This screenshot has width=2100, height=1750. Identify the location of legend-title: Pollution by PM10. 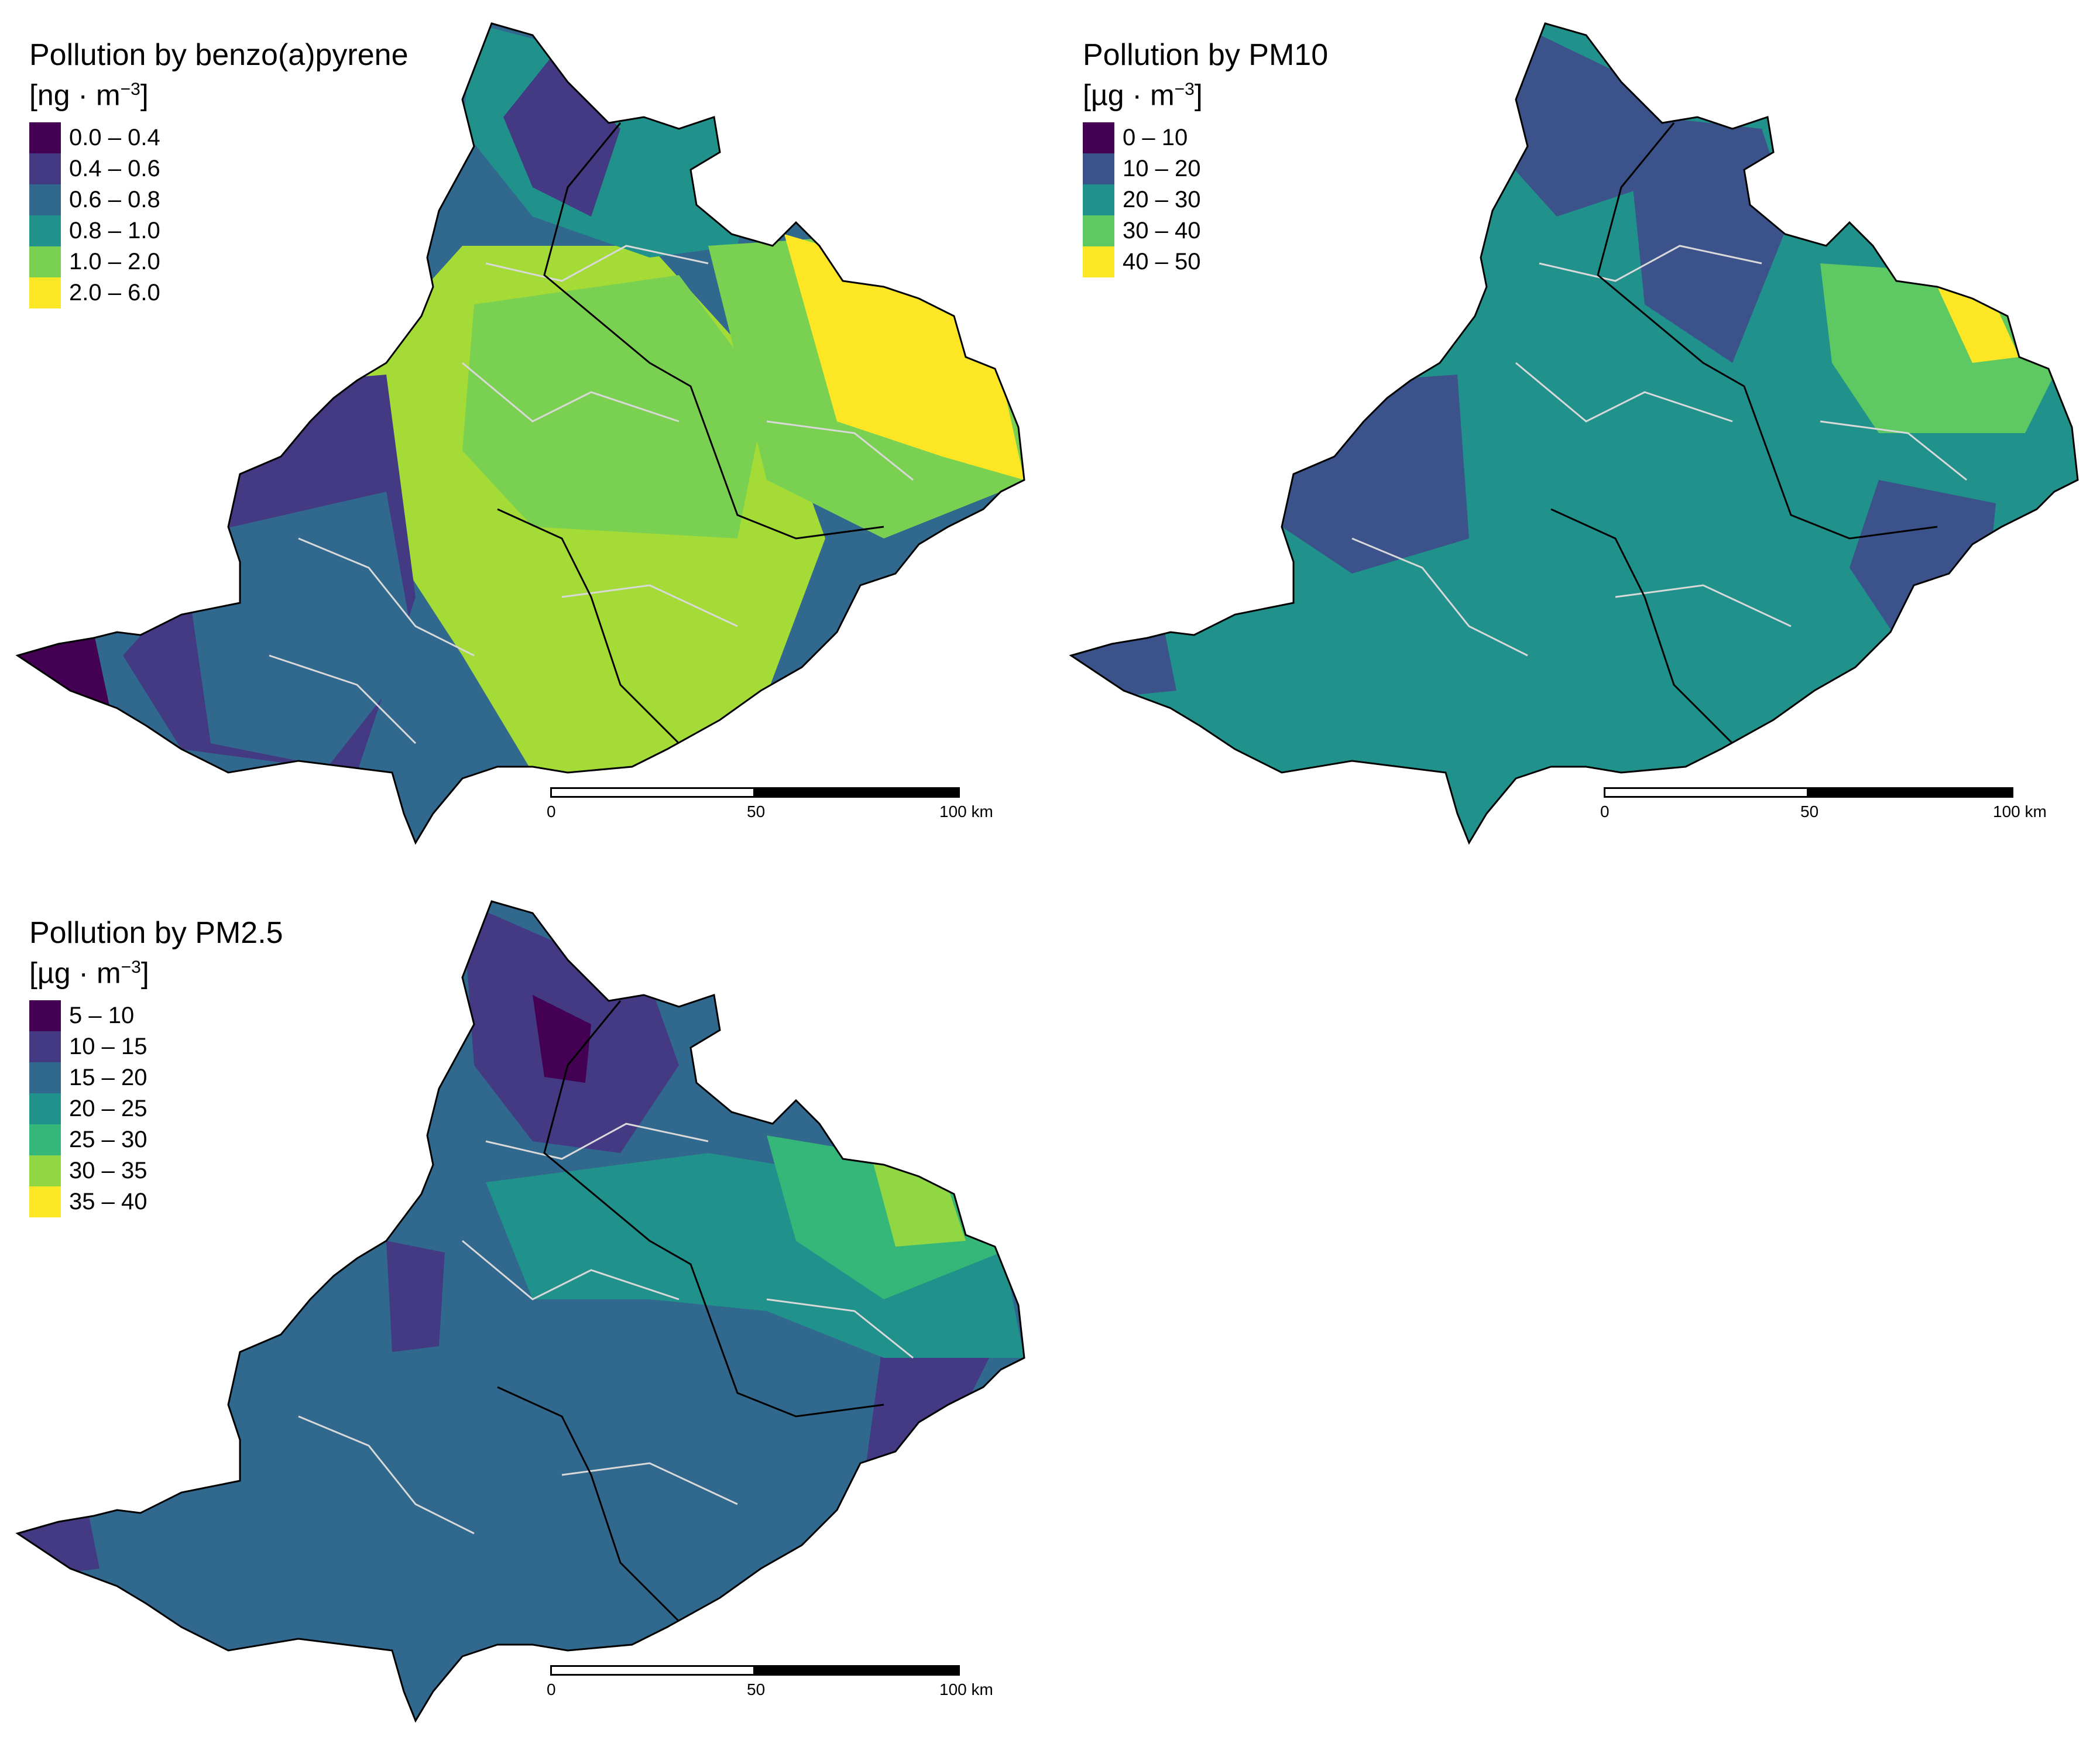
(1206, 55).